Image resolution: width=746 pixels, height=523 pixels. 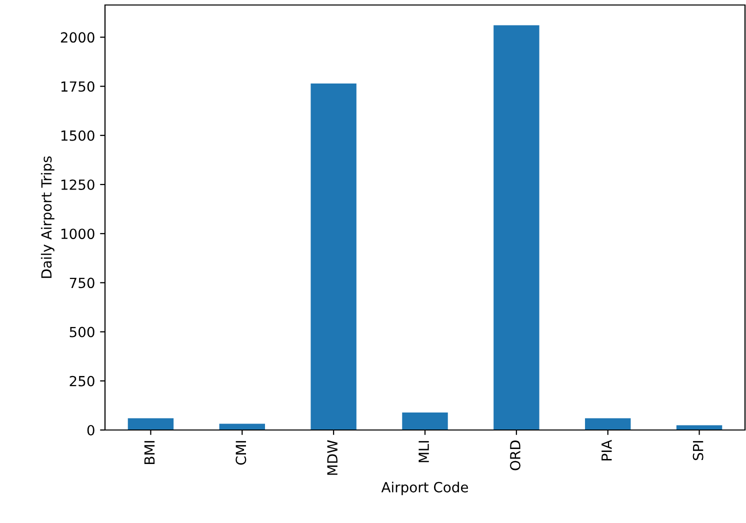 What do you see at coordinates (77, 184) in the screenshot?
I see `y-tick-label: 1250` at bounding box center [77, 184].